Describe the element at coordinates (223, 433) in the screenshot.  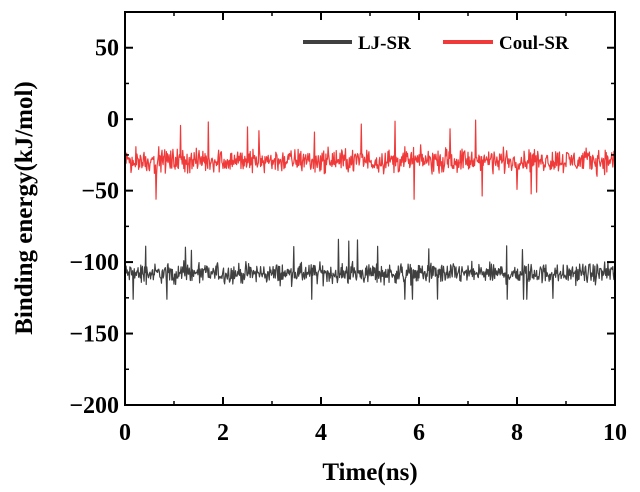
I see `x-tick-label: 2` at that location.